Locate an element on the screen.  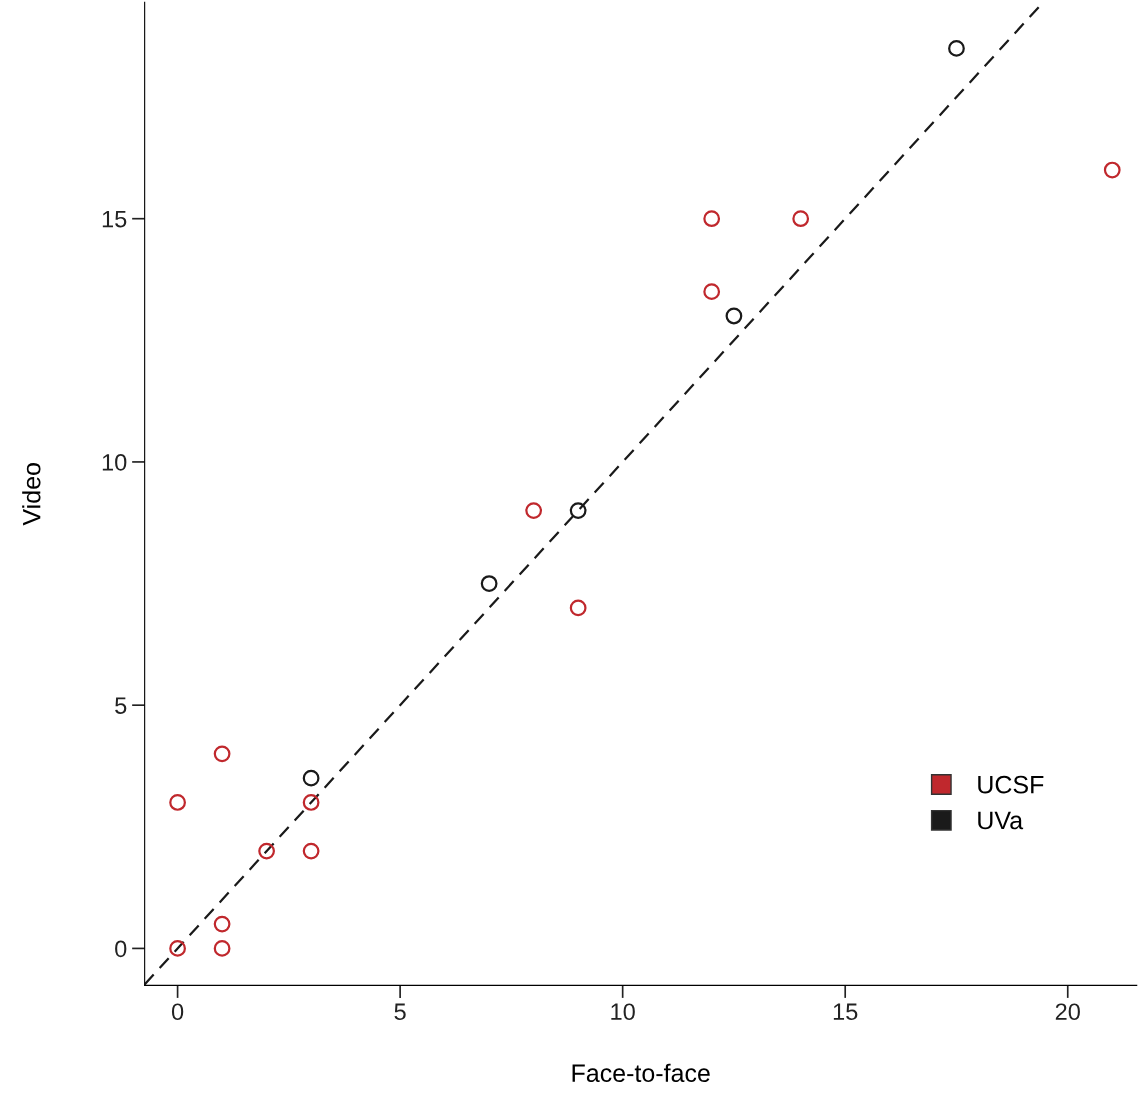
legend-label: UCSF is located at coordinates (1011, 784).